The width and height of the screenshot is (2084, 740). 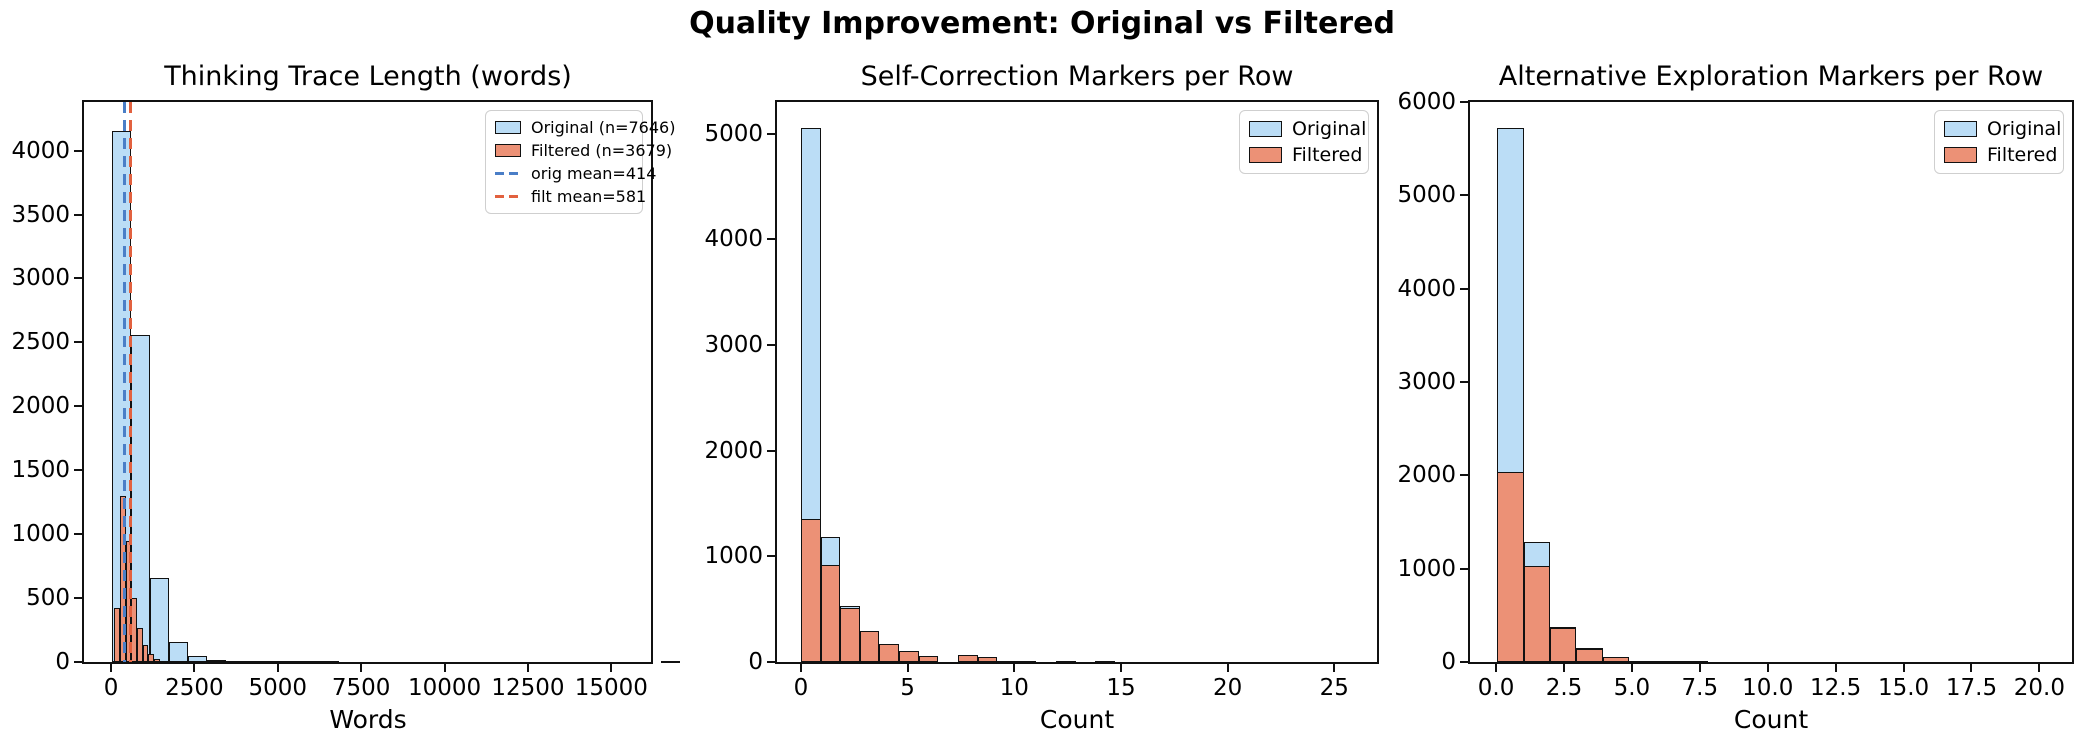 What do you see at coordinates (589, 196) in the screenshot?
I see `legend-label: filt mean=581` at bounding box center [589, 196].